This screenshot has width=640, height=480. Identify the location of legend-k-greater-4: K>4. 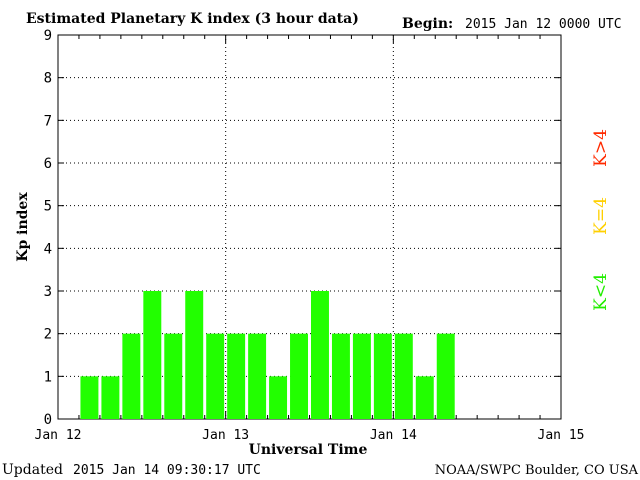
(601, 148).